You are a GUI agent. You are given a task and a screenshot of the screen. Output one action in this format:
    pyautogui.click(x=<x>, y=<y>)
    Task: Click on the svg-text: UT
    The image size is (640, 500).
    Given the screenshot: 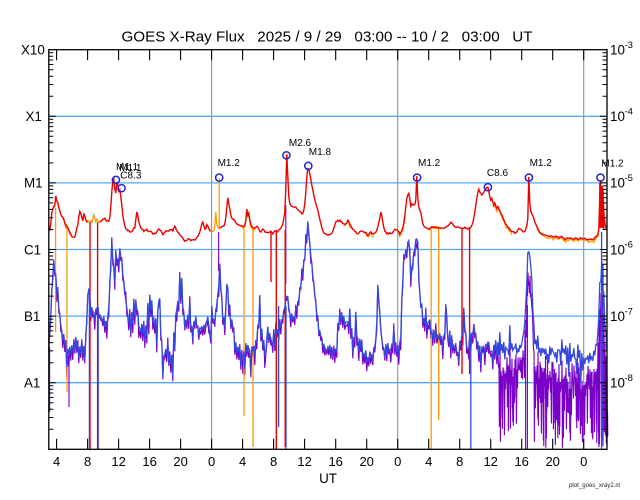 What is the action you would take?
    pyautogui.click(x=328, y=478)
    